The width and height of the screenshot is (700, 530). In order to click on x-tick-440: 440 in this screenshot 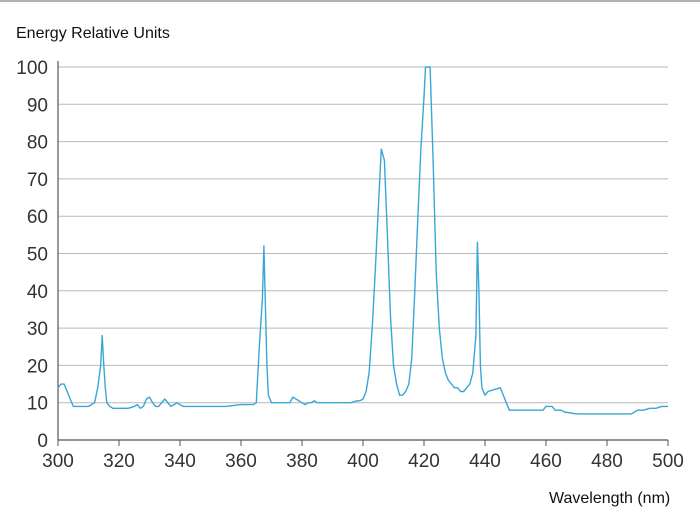, I will do `click(485, 461)`.